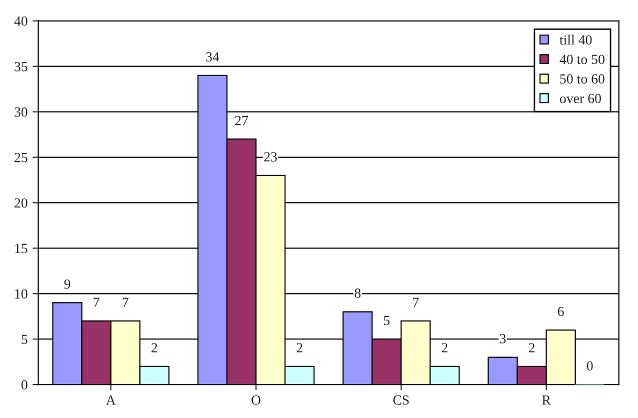 The height and width of the screenshot is (418, 638). What do you see at coordinates (21, 21) in the screenshot?
I see `y-tick-label: 40` at bounding box center [21, 21].